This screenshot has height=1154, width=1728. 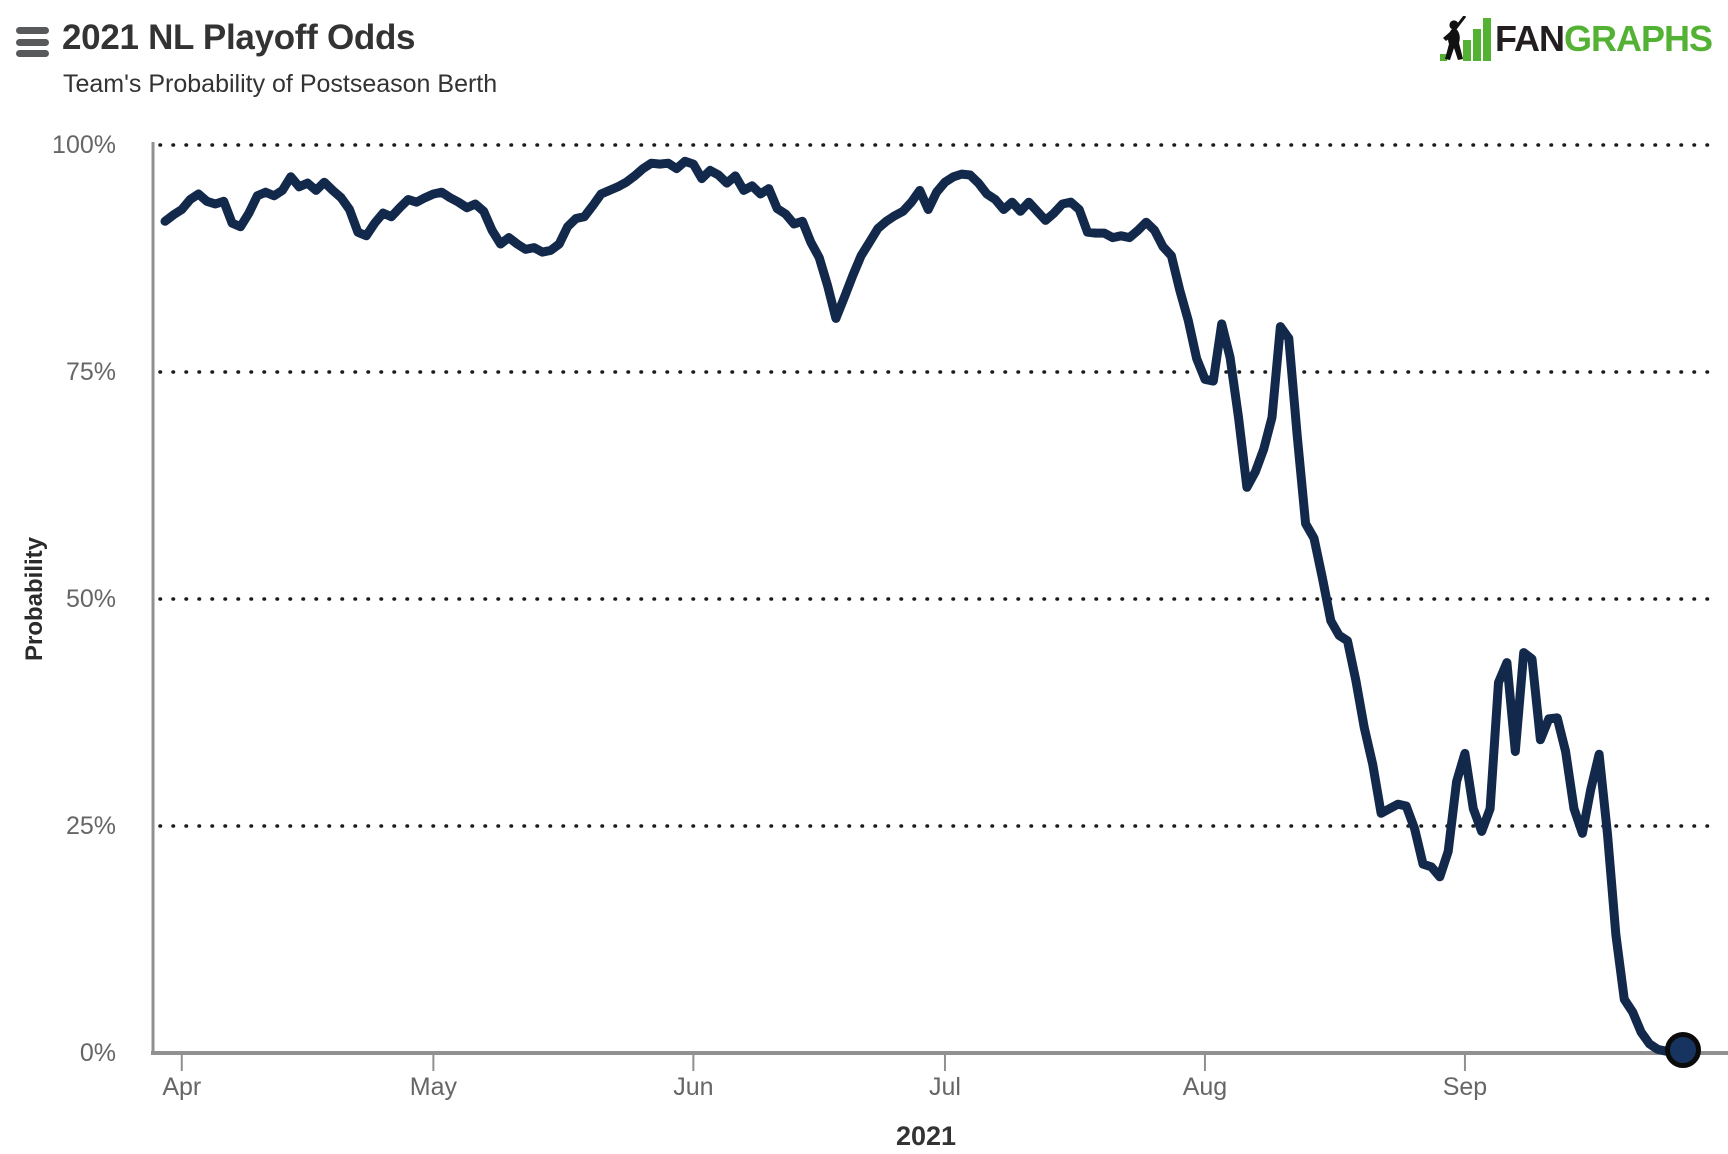 What do you see at coordinates (1638, 38) in the screenshot?
I see `logo-text-graphs: GRAPHS` at bounding box center [1638, 38].